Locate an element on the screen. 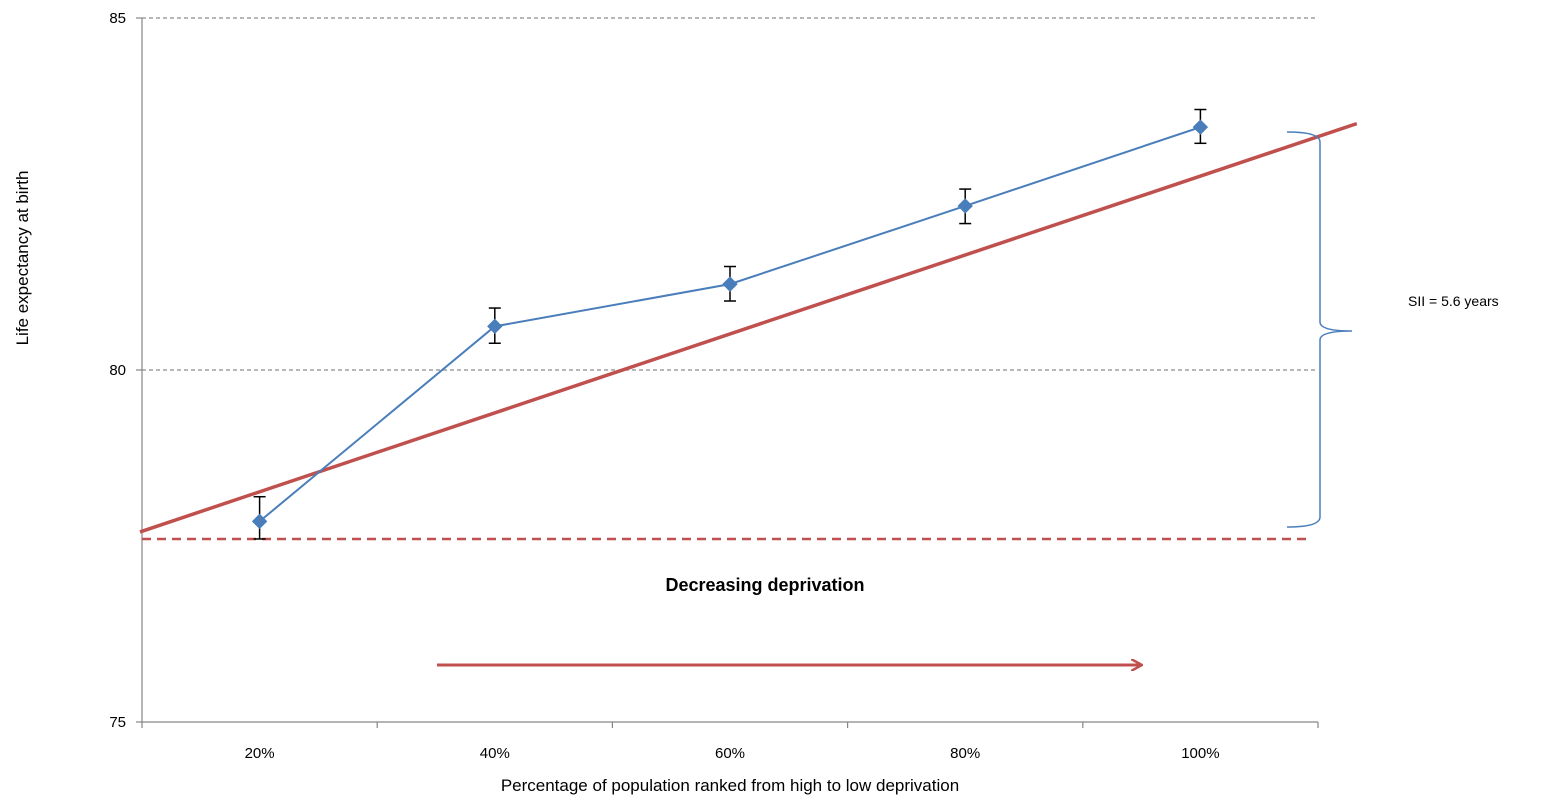 The width and height of the screenshot is (1543, 802). y-tick-label-80: 80 is located at coordinates (117, 370).